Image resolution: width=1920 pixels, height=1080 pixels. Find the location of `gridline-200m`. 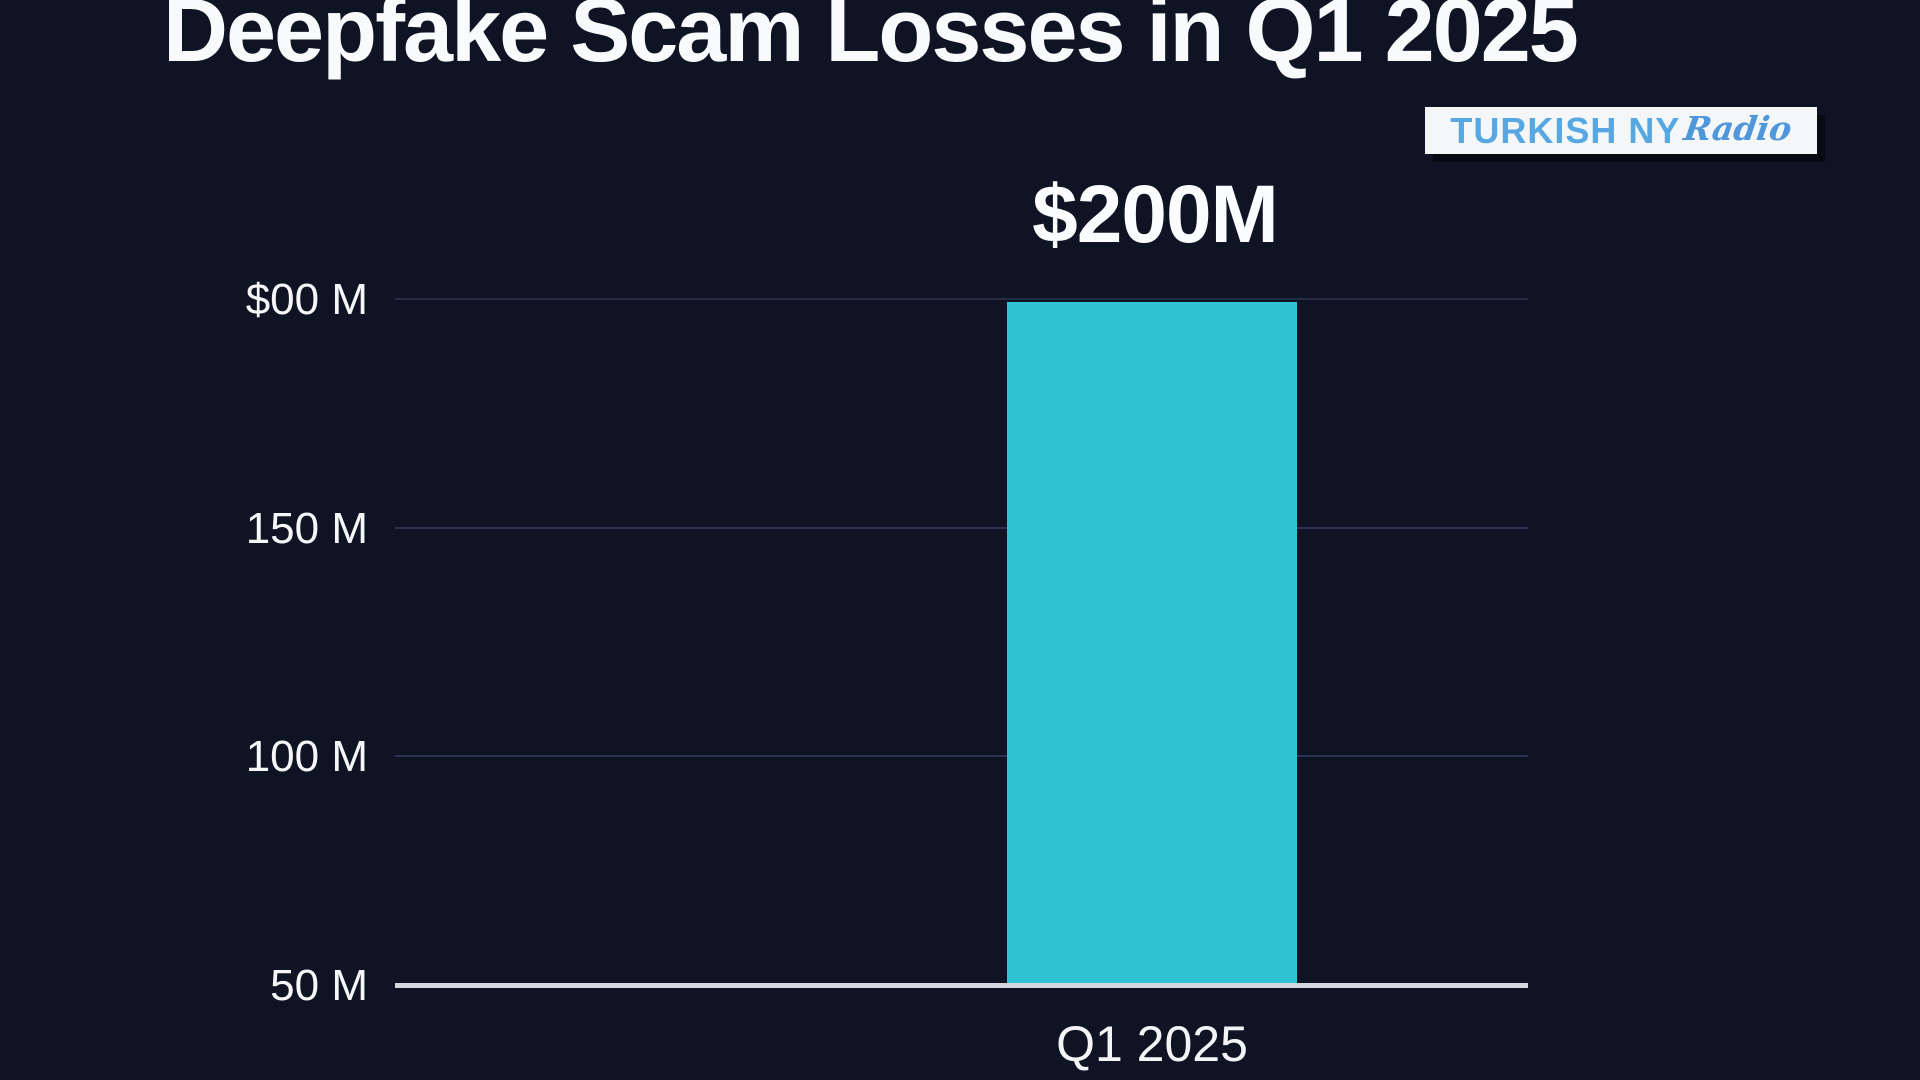

gridline-200m is located at coordinates (961, 299).